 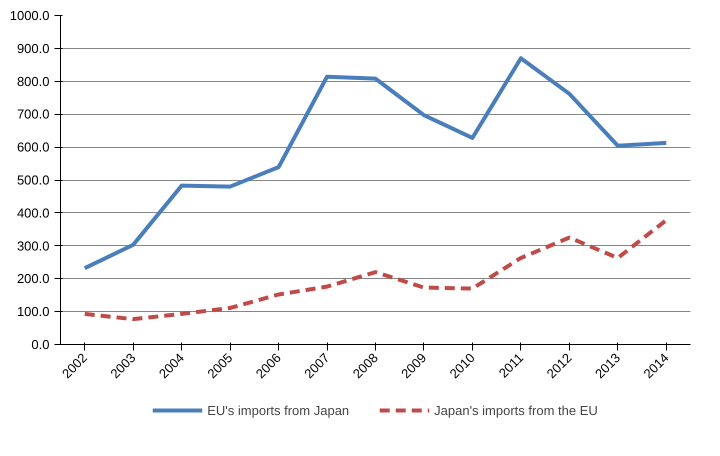 What do you see at coordinates (33, 114) in the screenshot?
I see `y-tick-label: 700.0` at bounding box center [33, 114].